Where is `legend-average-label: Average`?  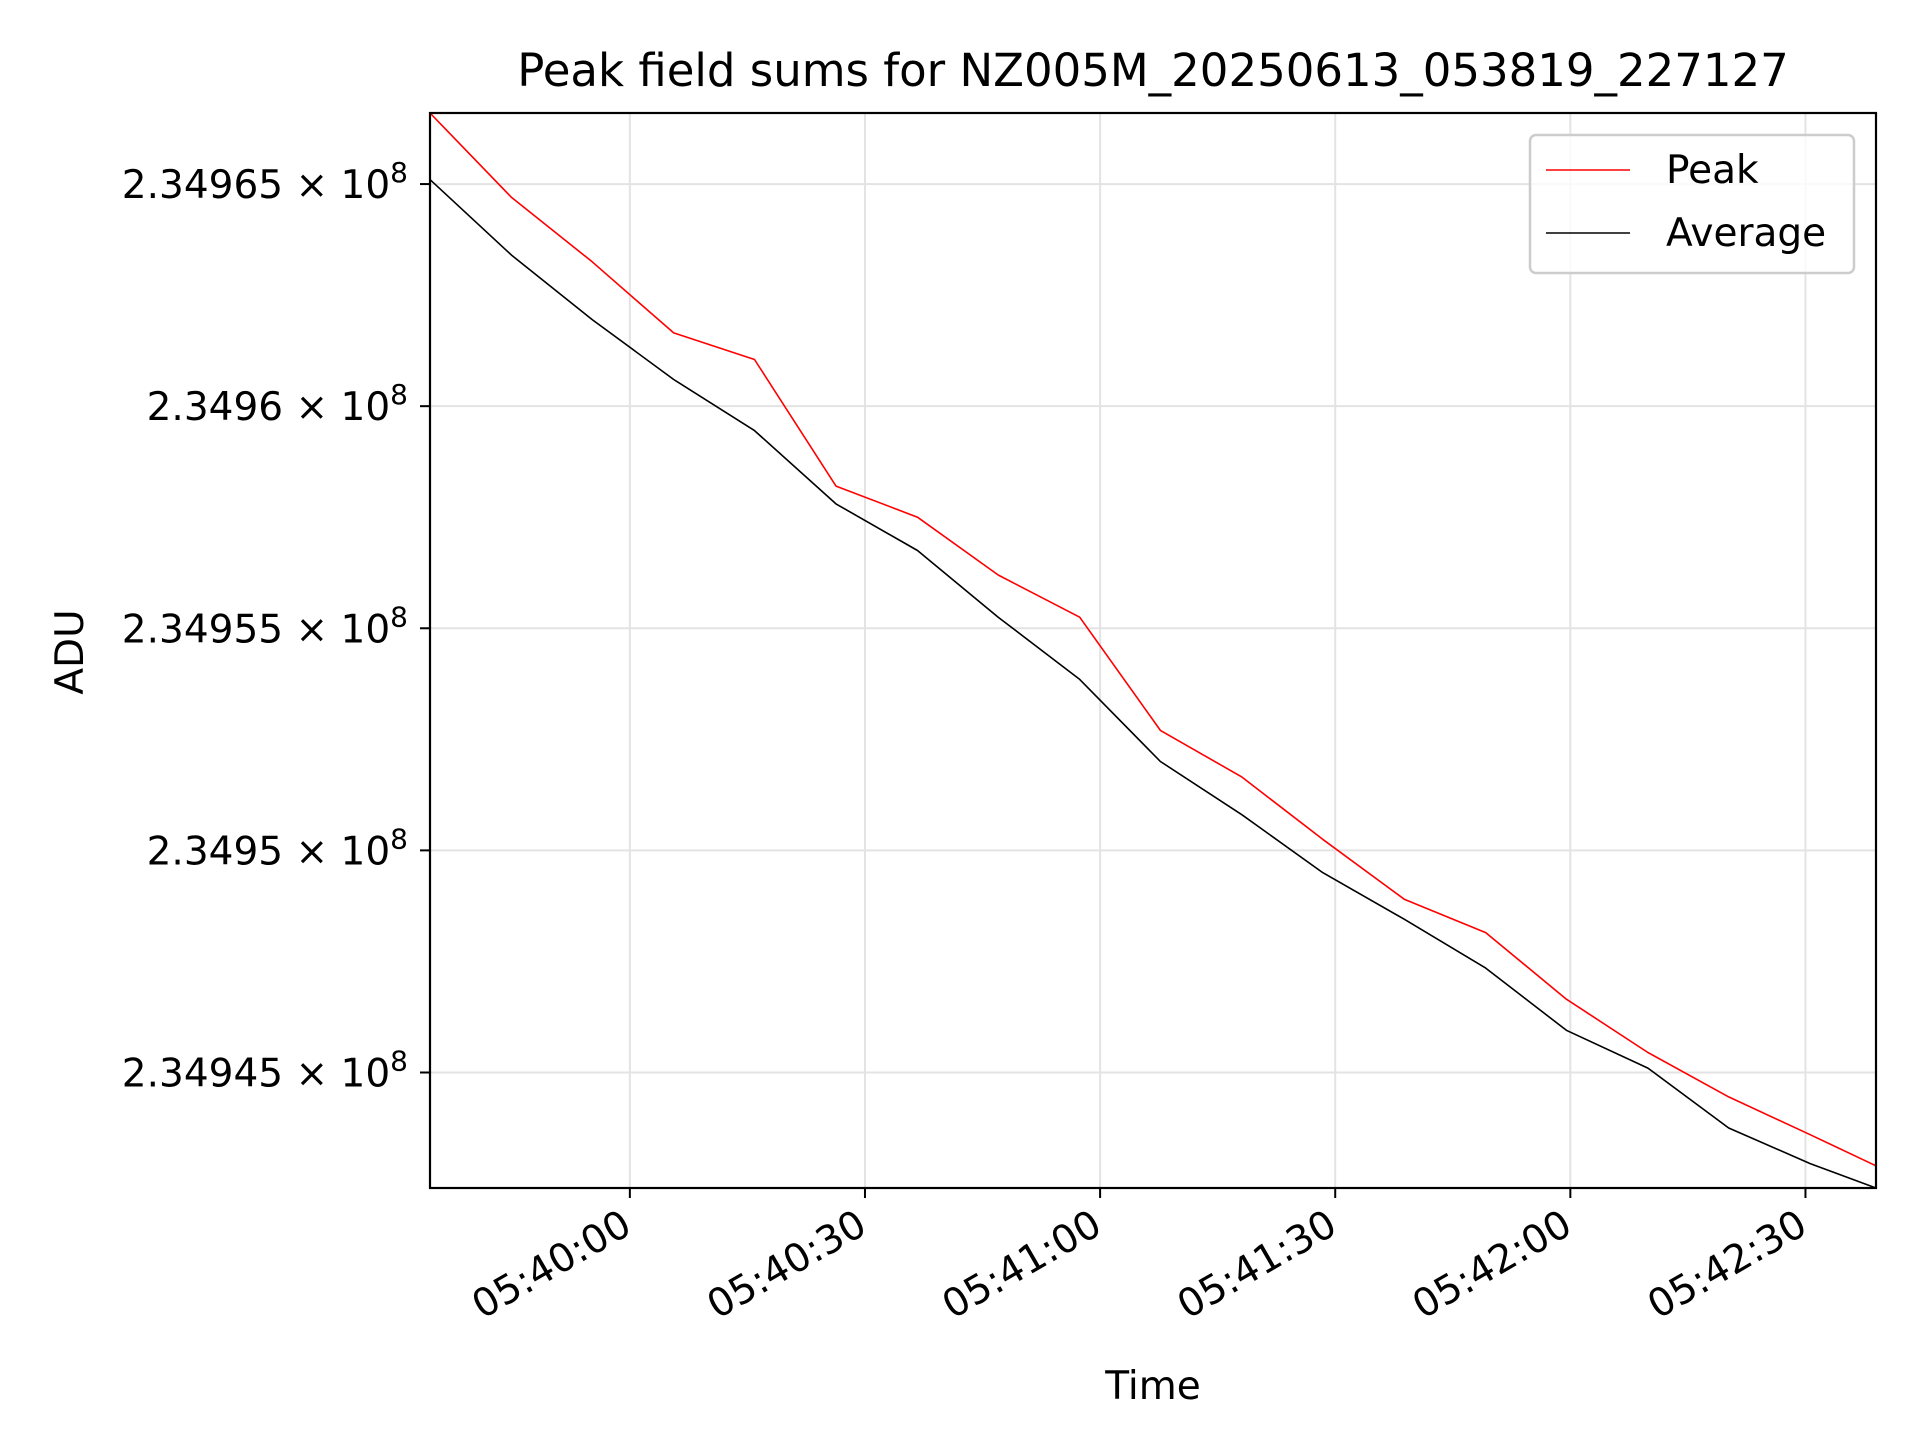 legend-average-label: Average is located at coordinates (1746, 233).